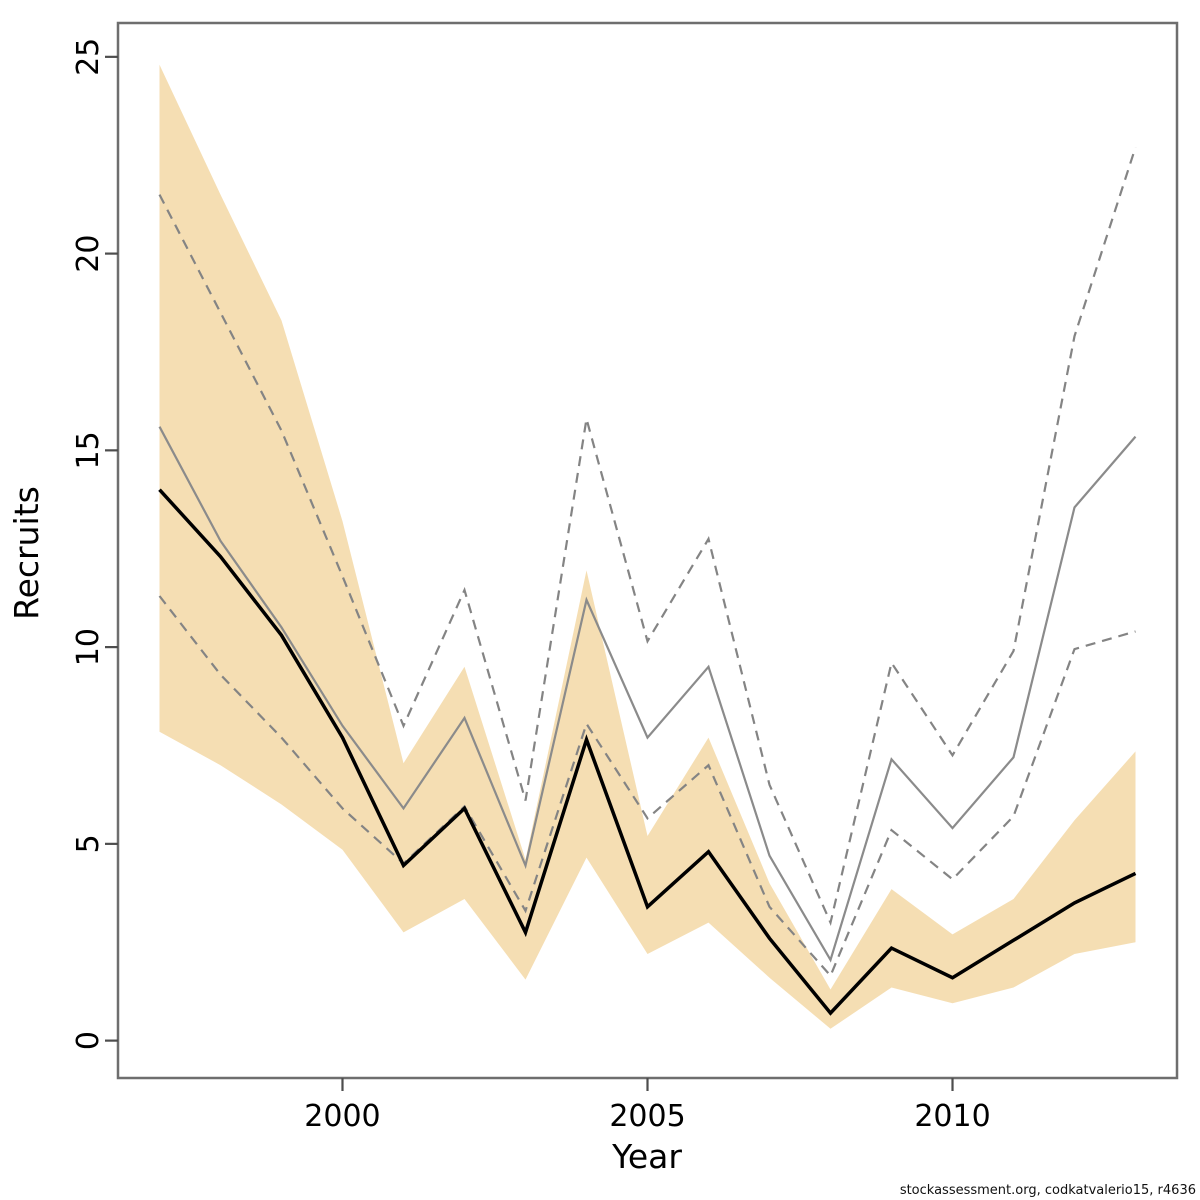  Describe the element at coordinates (88, 450) in the screenshot. I see `y-tick-label: 15` at that location.